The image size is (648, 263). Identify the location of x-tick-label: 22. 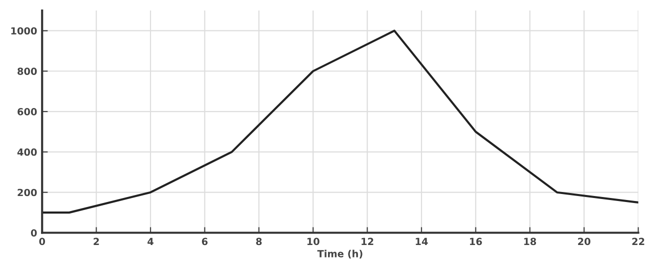
(638, 242).